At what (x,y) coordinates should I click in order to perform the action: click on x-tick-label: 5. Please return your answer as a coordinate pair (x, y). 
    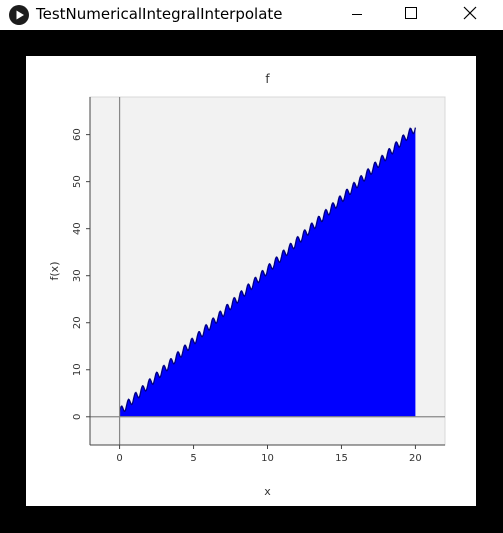
    Looking at the image, I should click on (193, 458).